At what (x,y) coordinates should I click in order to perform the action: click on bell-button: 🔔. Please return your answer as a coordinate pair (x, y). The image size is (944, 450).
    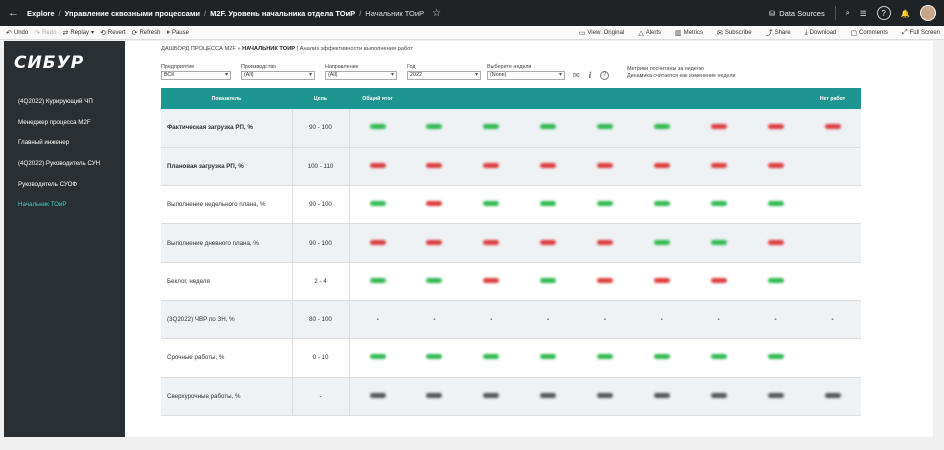
    Looking at the image, I should click on (905, 13).